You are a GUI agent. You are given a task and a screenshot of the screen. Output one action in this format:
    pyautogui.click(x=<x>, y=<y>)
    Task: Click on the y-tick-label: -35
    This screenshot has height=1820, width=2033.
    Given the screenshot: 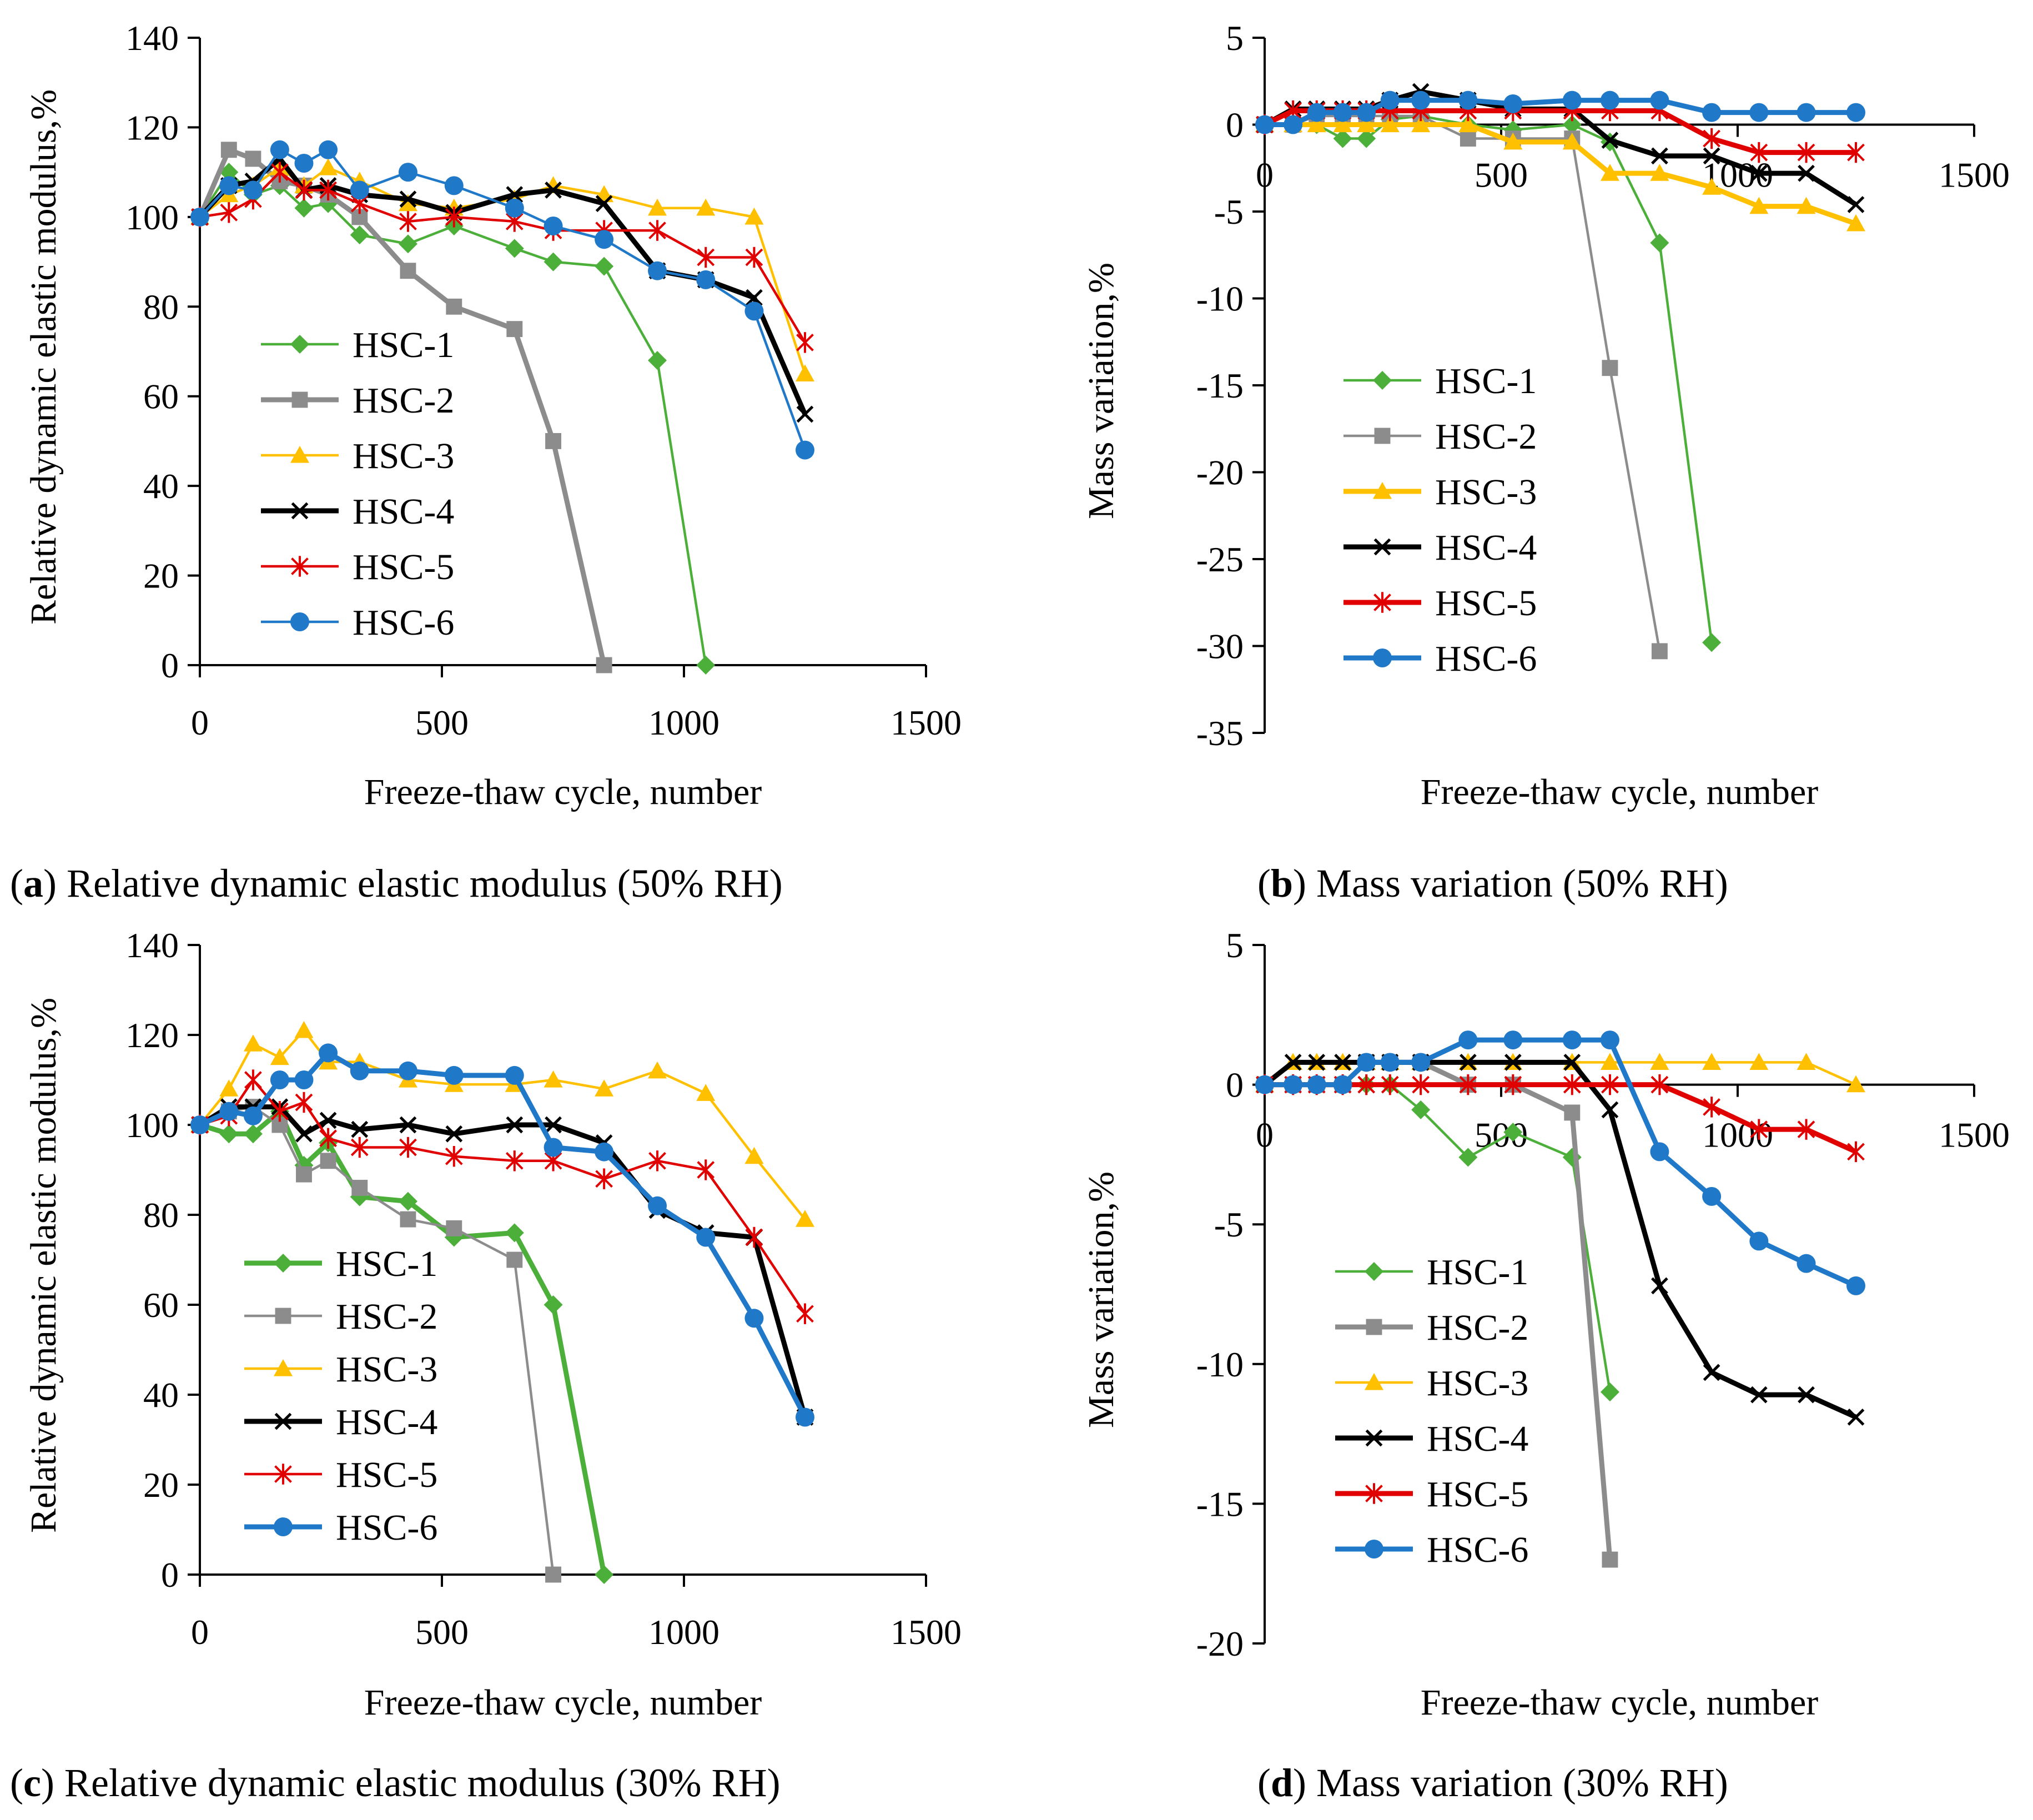 What is the action you would take?
    pyautogui.click(x=1220, y=733)
    